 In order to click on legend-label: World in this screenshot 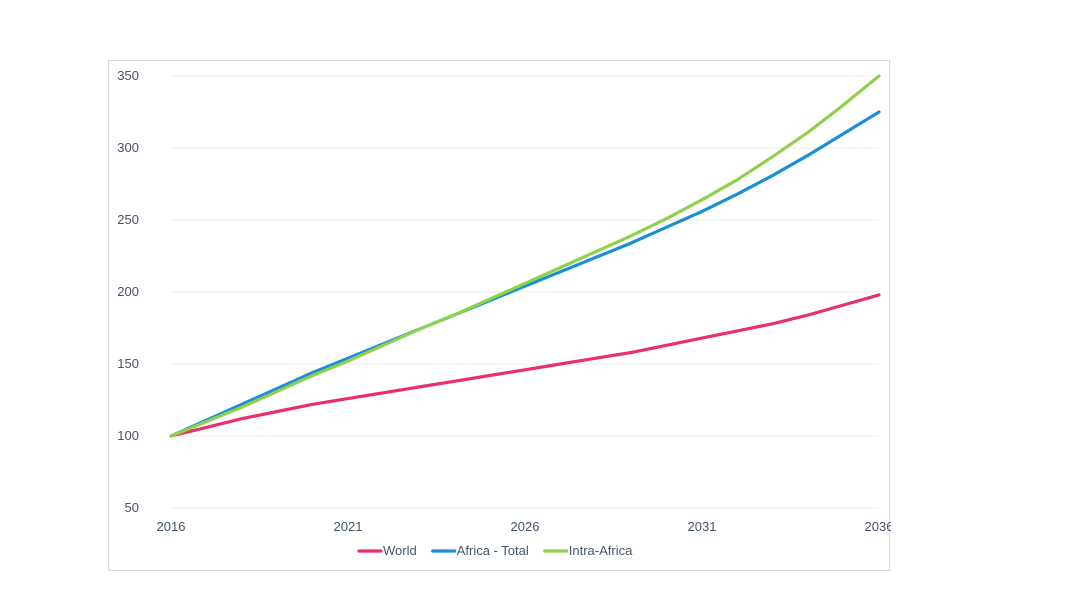, I will do `click(400, 550)`.